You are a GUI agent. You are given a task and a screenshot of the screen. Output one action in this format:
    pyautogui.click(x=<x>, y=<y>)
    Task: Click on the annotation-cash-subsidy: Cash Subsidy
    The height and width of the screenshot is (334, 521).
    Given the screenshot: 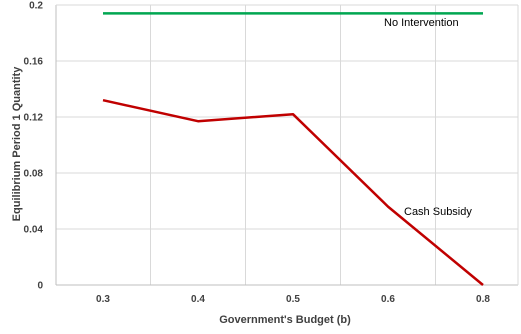 What is the action you would take?
    pyautogui.click(x=438, y=212)
    